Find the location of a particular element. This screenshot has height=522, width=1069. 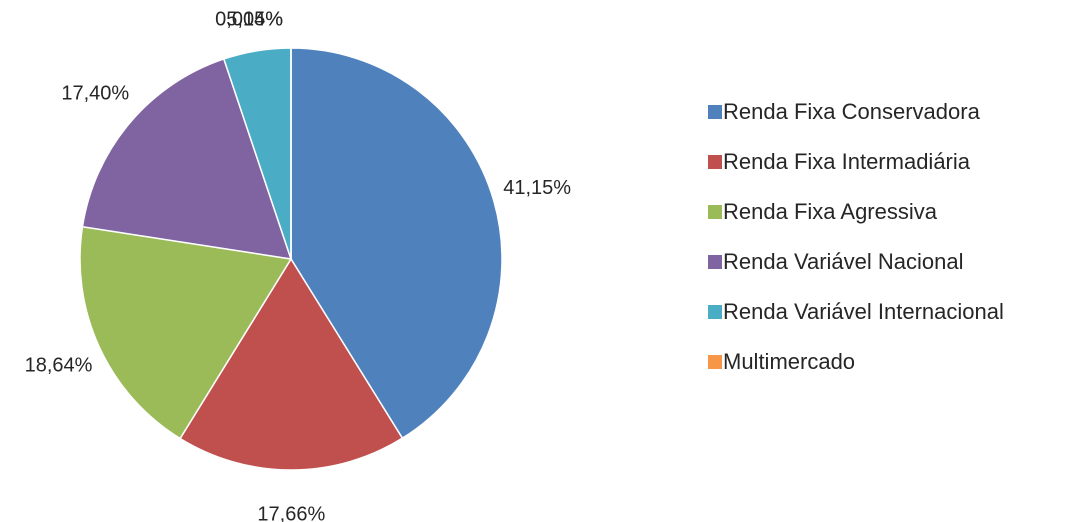

data-label: 41,15% is located at coordinates (537, 188).